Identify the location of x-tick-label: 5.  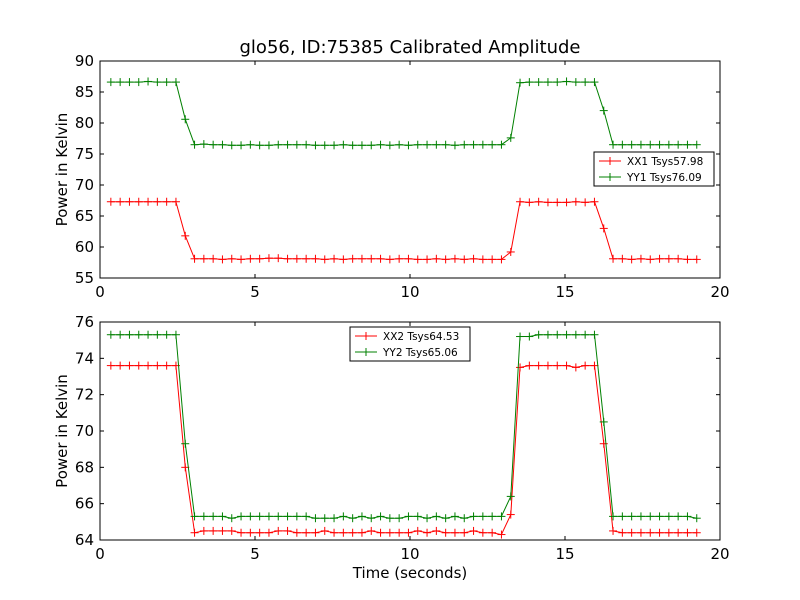
(255, 292).